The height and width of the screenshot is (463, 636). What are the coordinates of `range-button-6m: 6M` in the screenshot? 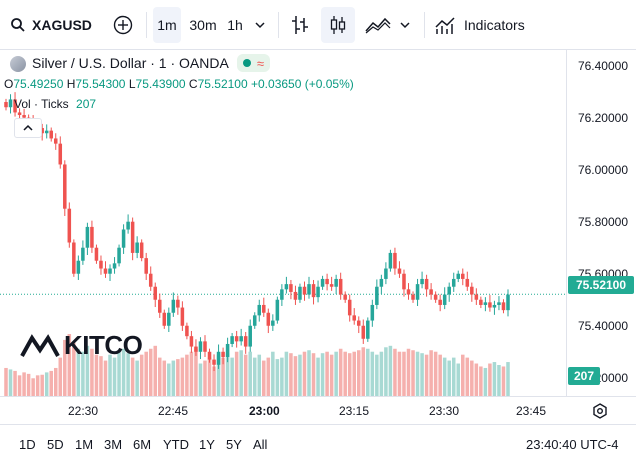 It's located at (142, 444).